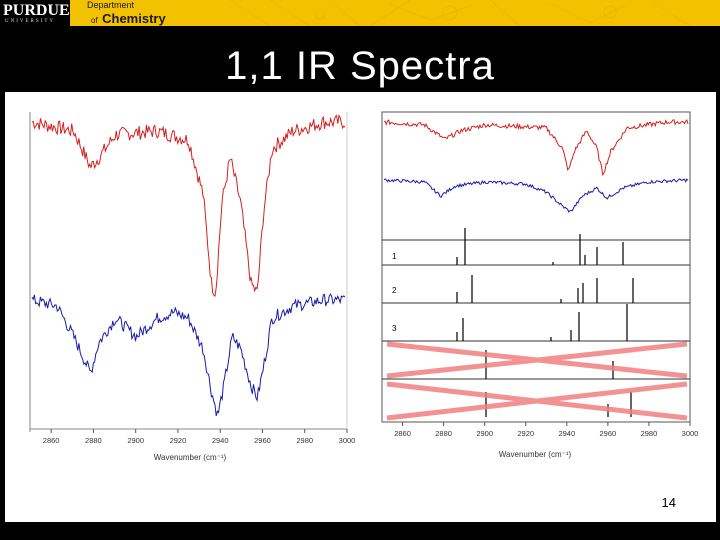  I want to click on panel-label-3: 3, so click(394, 328).